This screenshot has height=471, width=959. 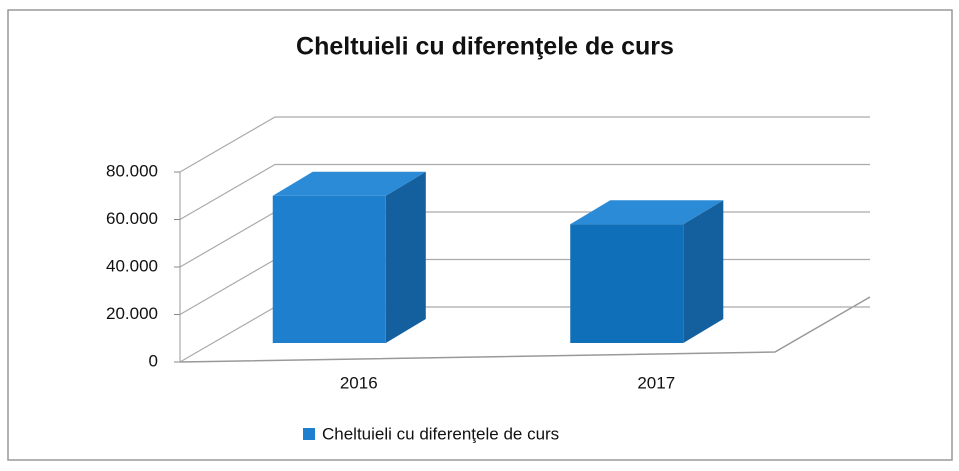 What do you see at coordinates (132, 170) in the screenshot?
I see `y-tick-label: 80.000` at bounding box center [132, 170].